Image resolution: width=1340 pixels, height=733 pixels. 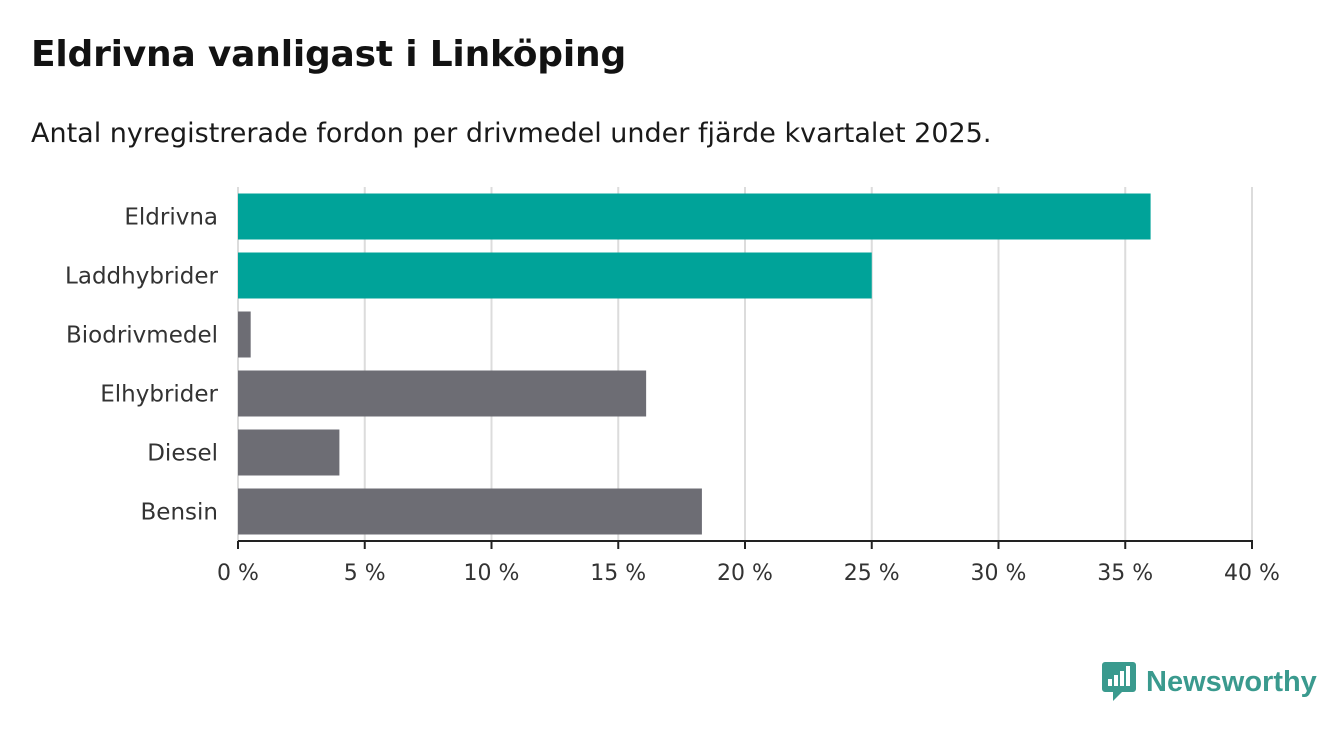 What do you see at coordinates (1252, 573) in the screenshot?
I see `x-tick-label-40: 40 %` at bounding box center [1252, 573].